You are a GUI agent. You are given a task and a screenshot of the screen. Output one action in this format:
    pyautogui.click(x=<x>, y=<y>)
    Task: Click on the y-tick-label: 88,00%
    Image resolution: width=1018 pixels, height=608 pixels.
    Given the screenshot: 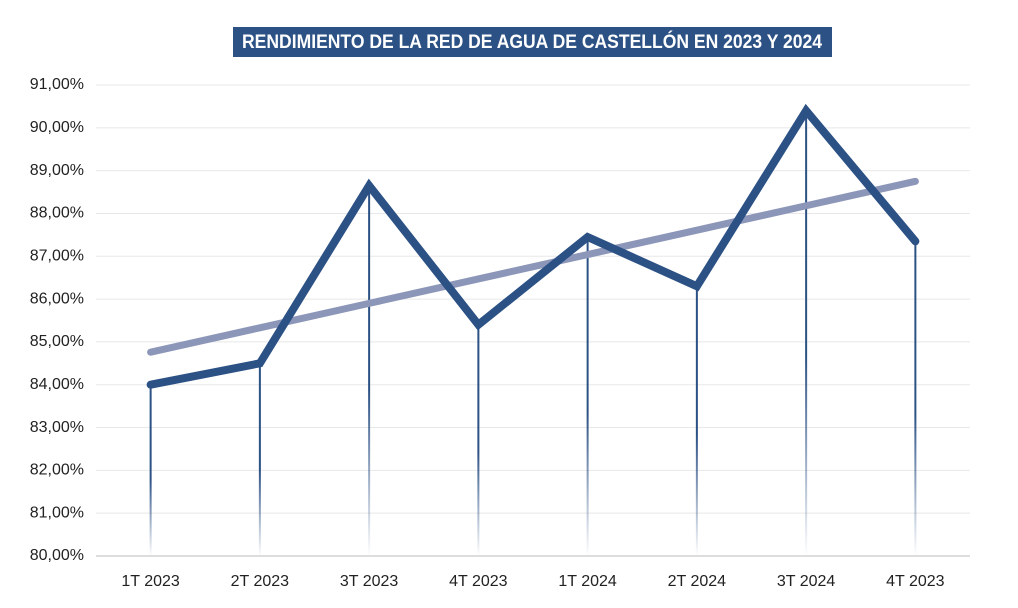 What is the action you would take?
    pyautogui.click(x=57, y=213)
    